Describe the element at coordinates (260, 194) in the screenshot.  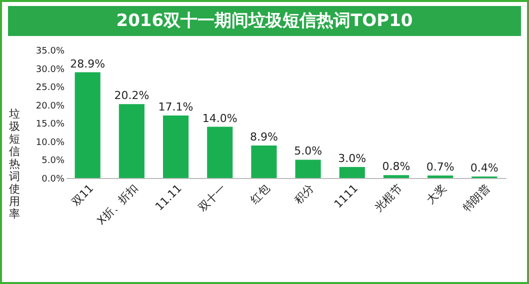
I see `x-tick-label: 红包` at that location.